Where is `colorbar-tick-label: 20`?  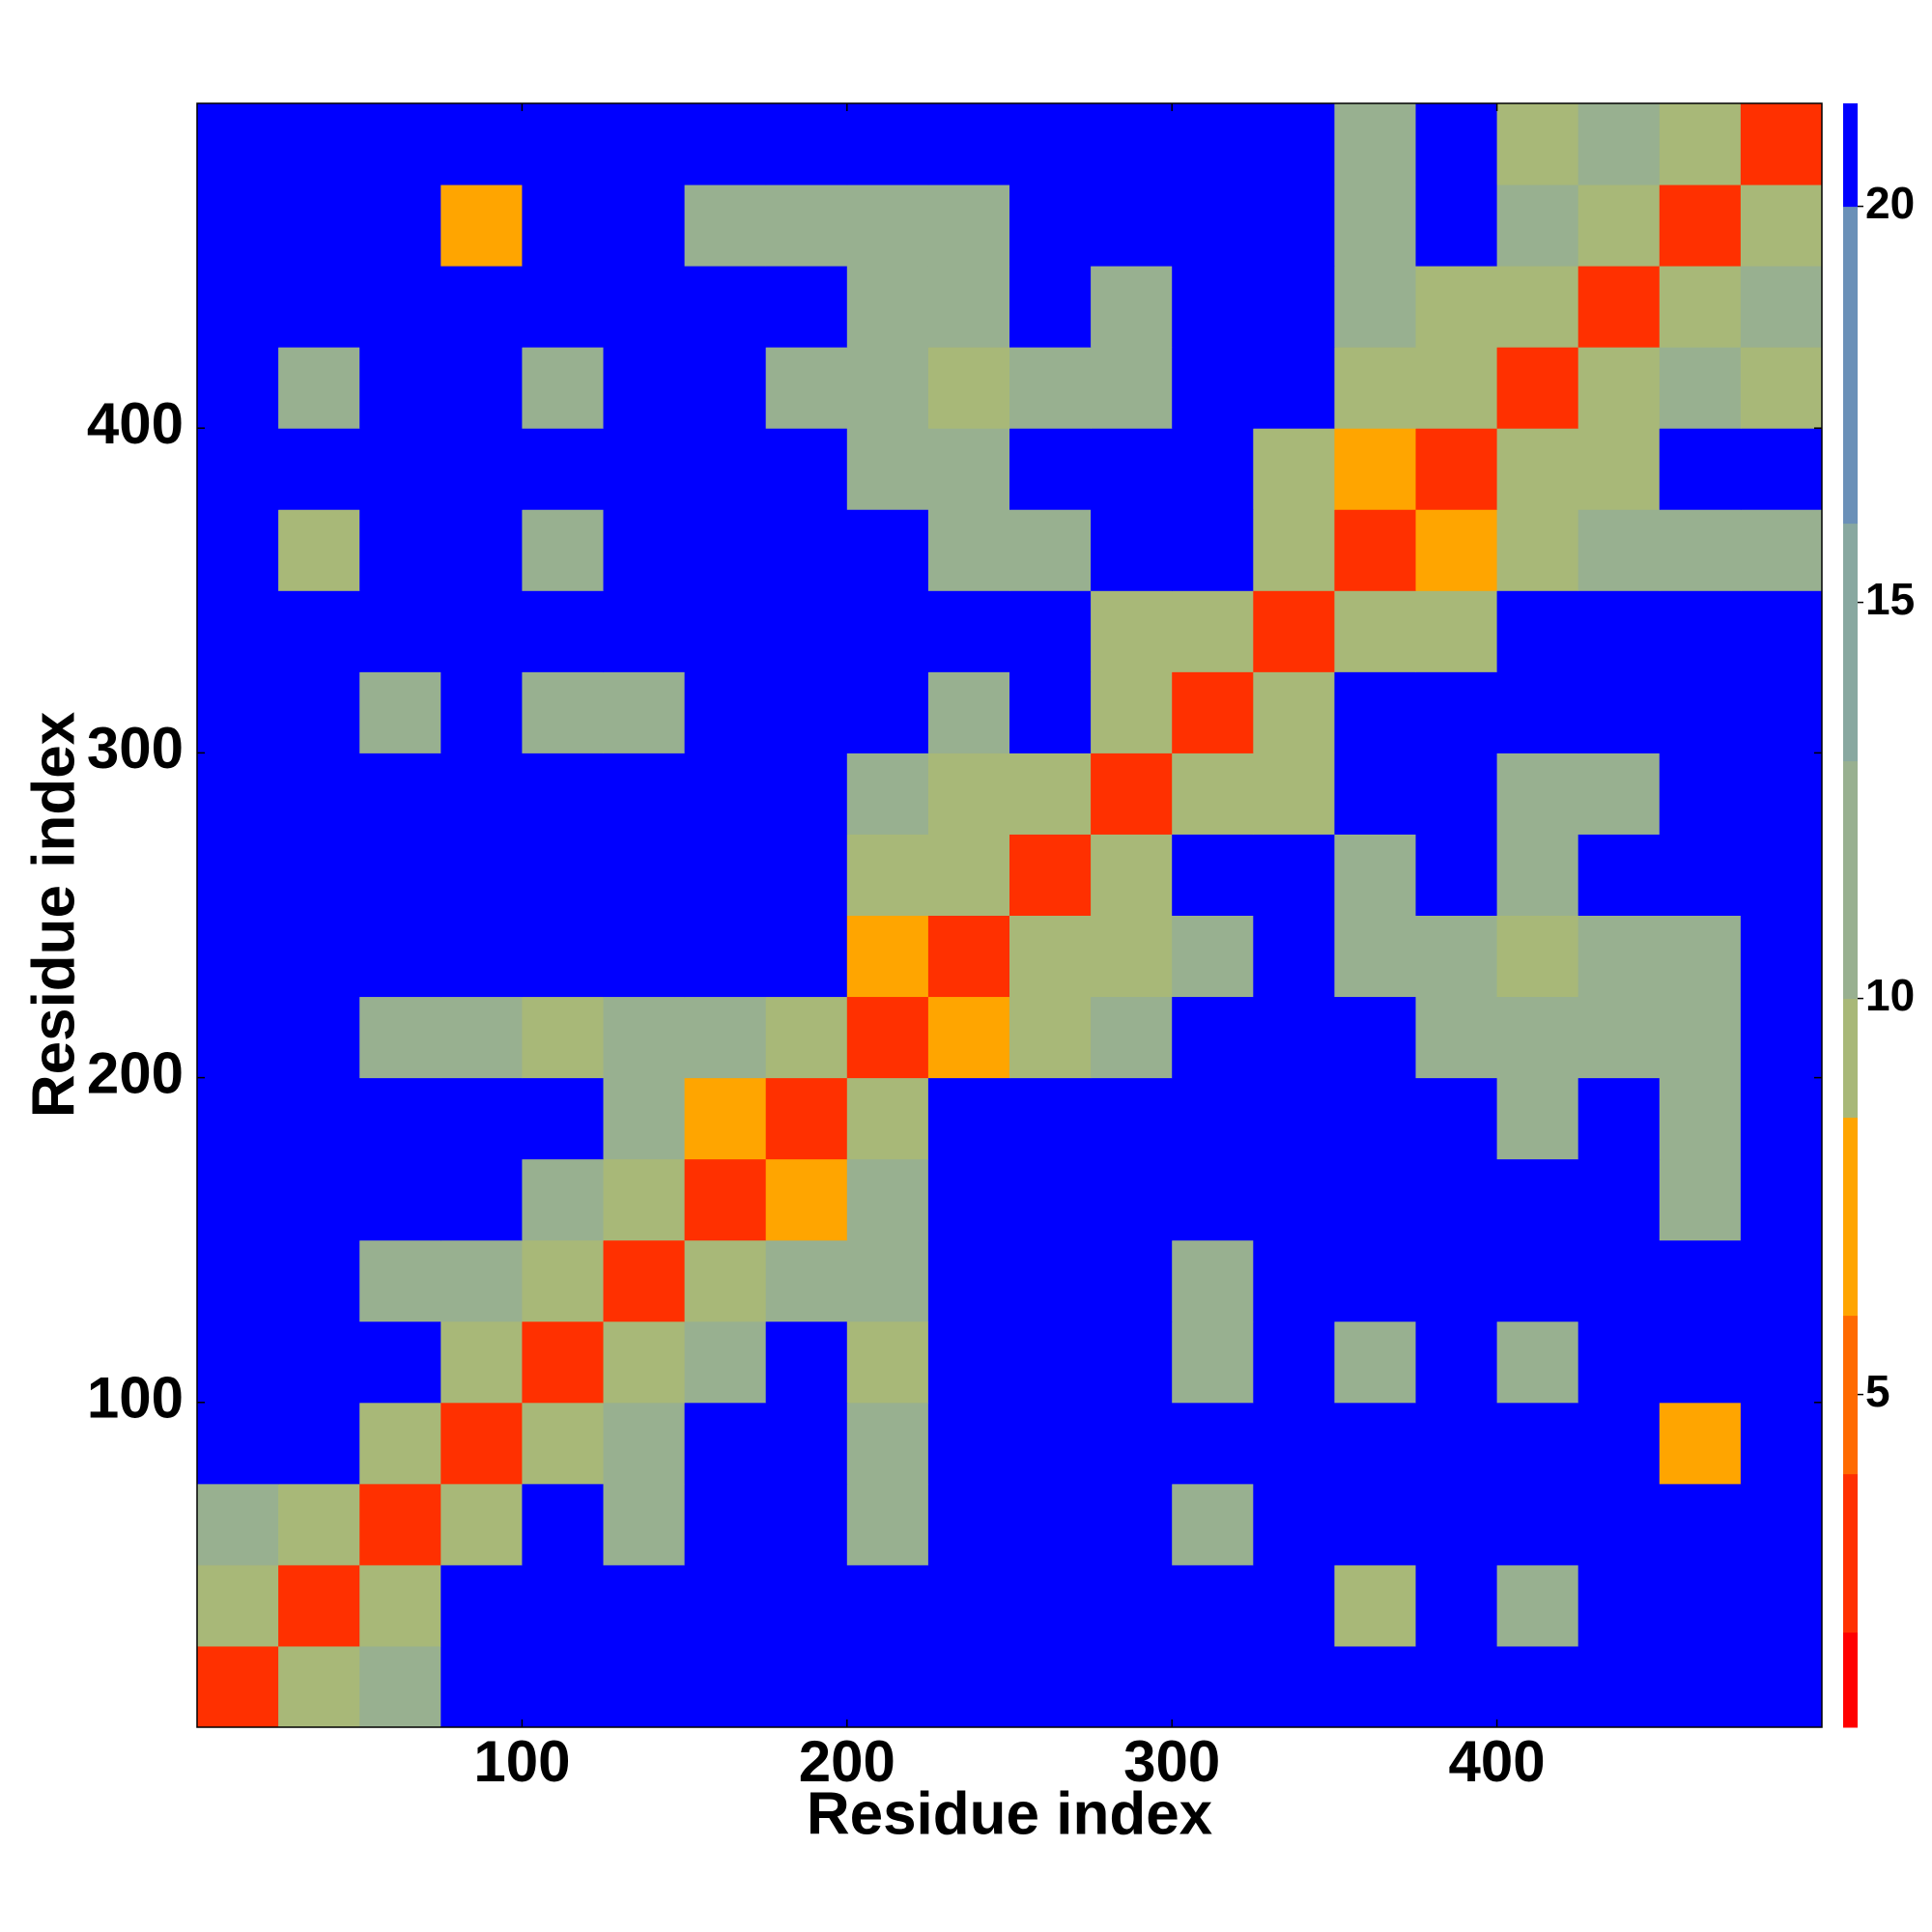 colorbar-tick-label: 20 is located at coordinates (1890, 203).